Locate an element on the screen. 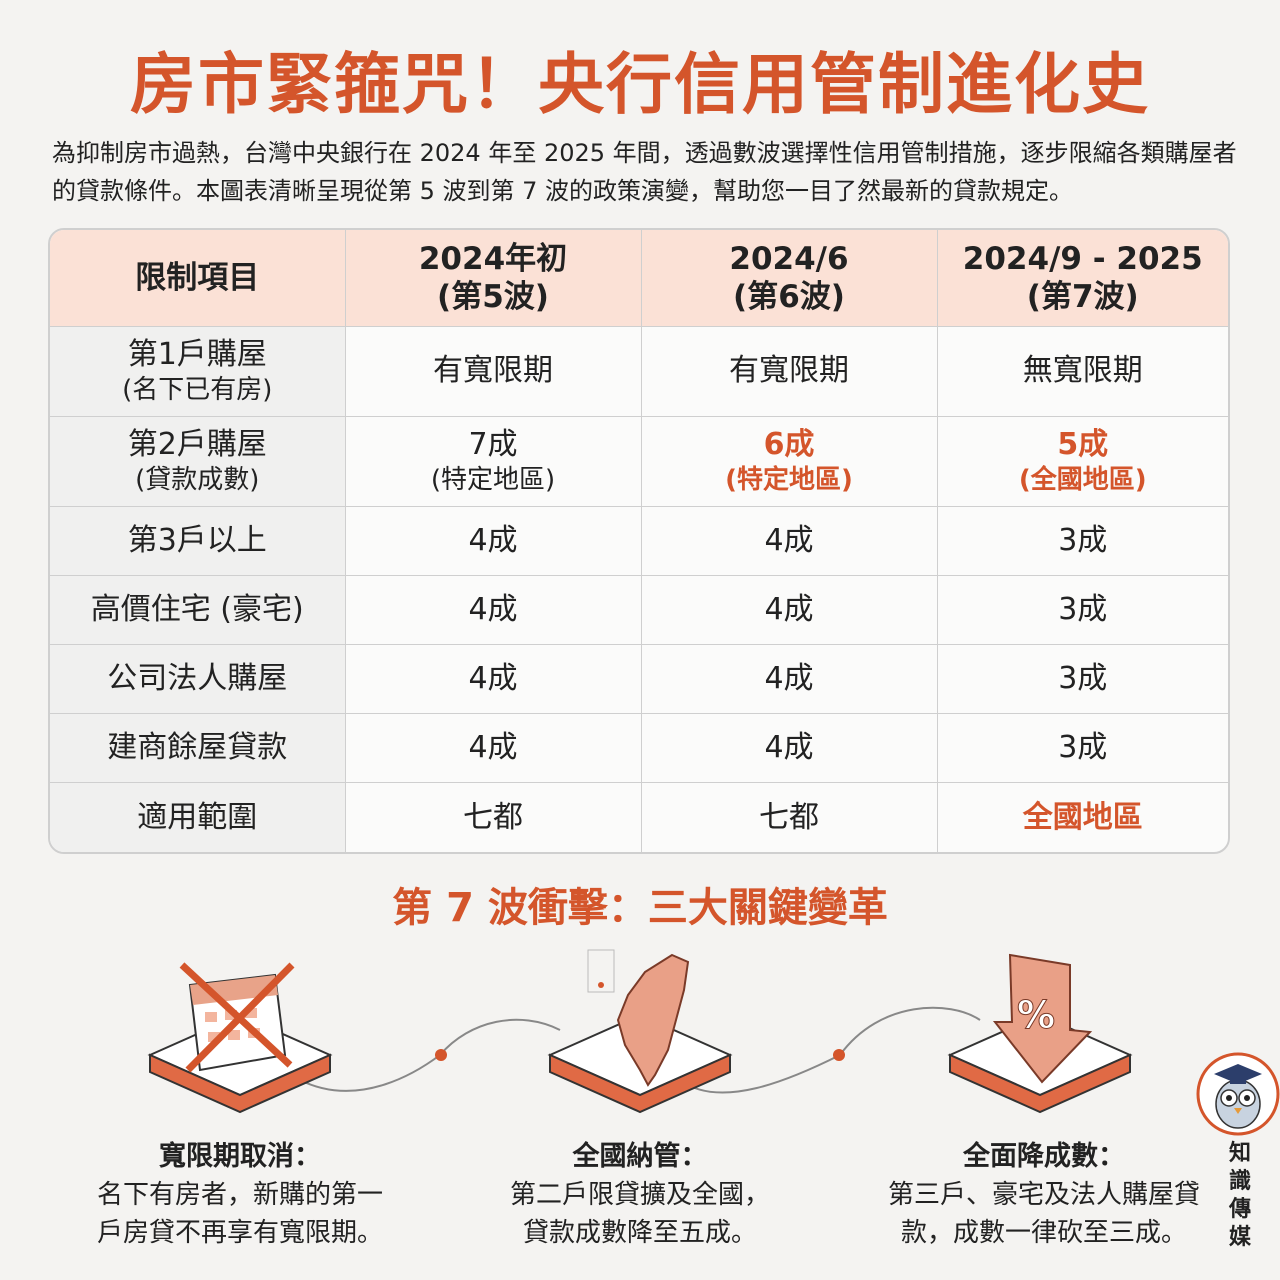  table-row: 建商餘屋貸款 4成 4成 3成 is located at coordinates (639, 748).